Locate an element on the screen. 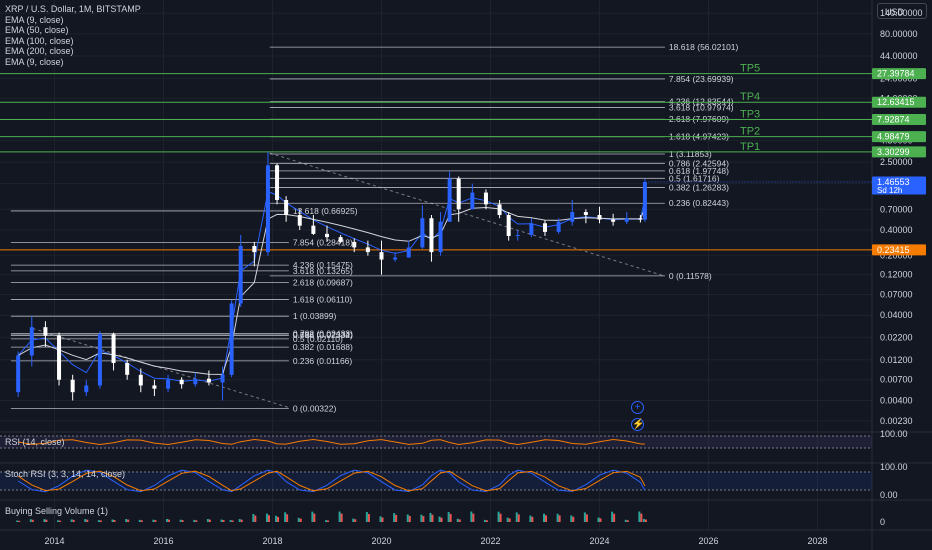 Image resolution: width=932 pixels, height=550 pixels. fib-label: 7.854 (23.69939) is located at coordinates (701, 79).